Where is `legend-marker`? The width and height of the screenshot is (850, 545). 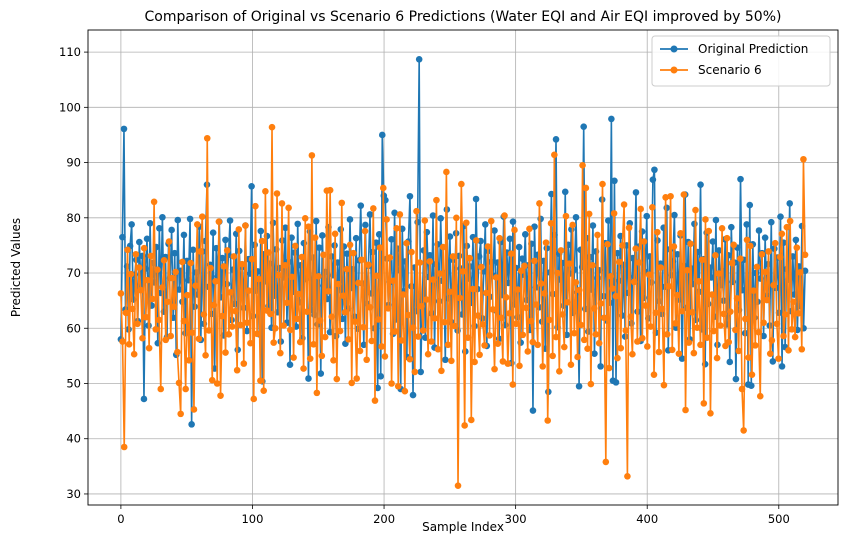
legend-marker is located at coordinates (674, 70).